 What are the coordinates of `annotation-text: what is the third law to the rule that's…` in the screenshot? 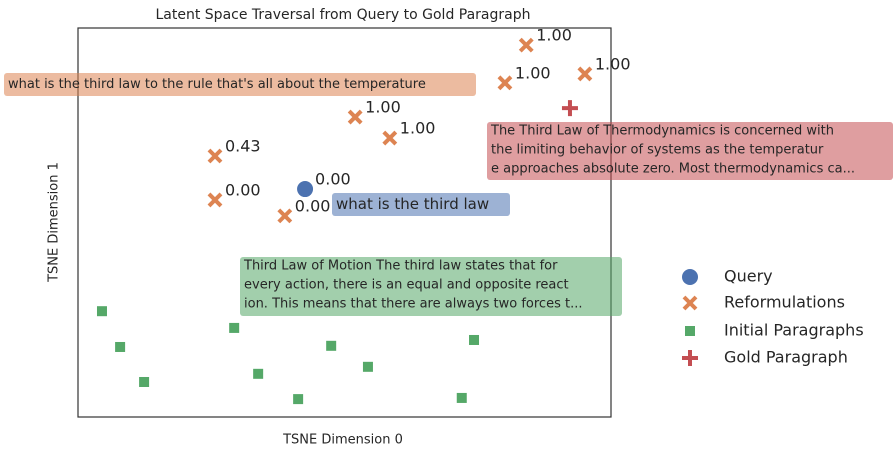 It's located at (217, 84).